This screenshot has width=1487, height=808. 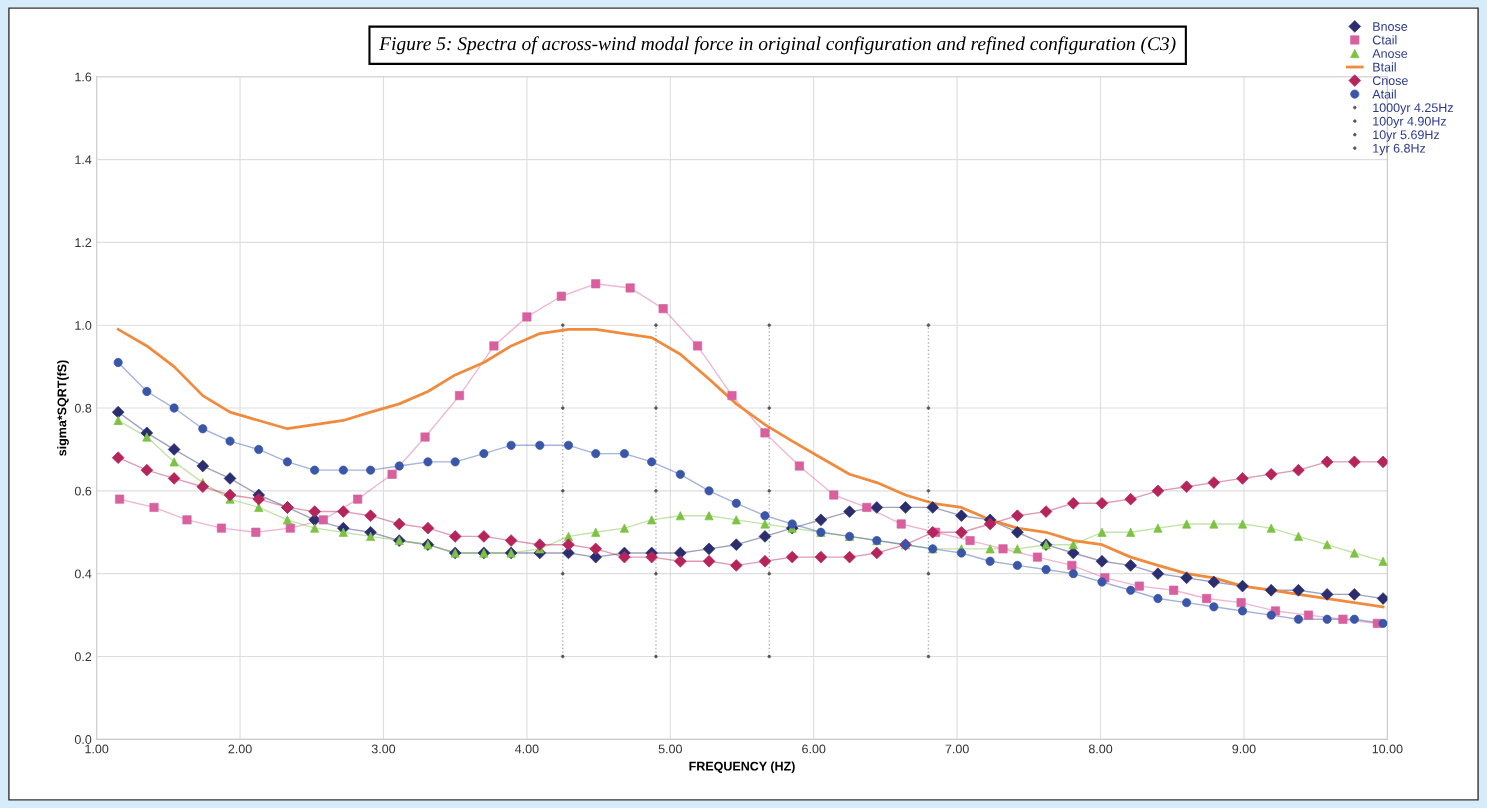 What do you see at coordinates (1384, 67) in the screenshot?
I see `legend-label: Btail` at bounding box center [1384, 67].